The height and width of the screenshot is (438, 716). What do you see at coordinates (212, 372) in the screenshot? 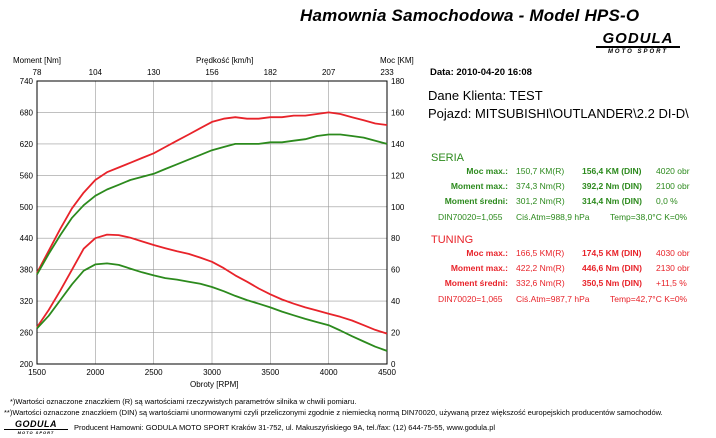
I see `x-tick-label: 3000` at bounding box center [212, 372].